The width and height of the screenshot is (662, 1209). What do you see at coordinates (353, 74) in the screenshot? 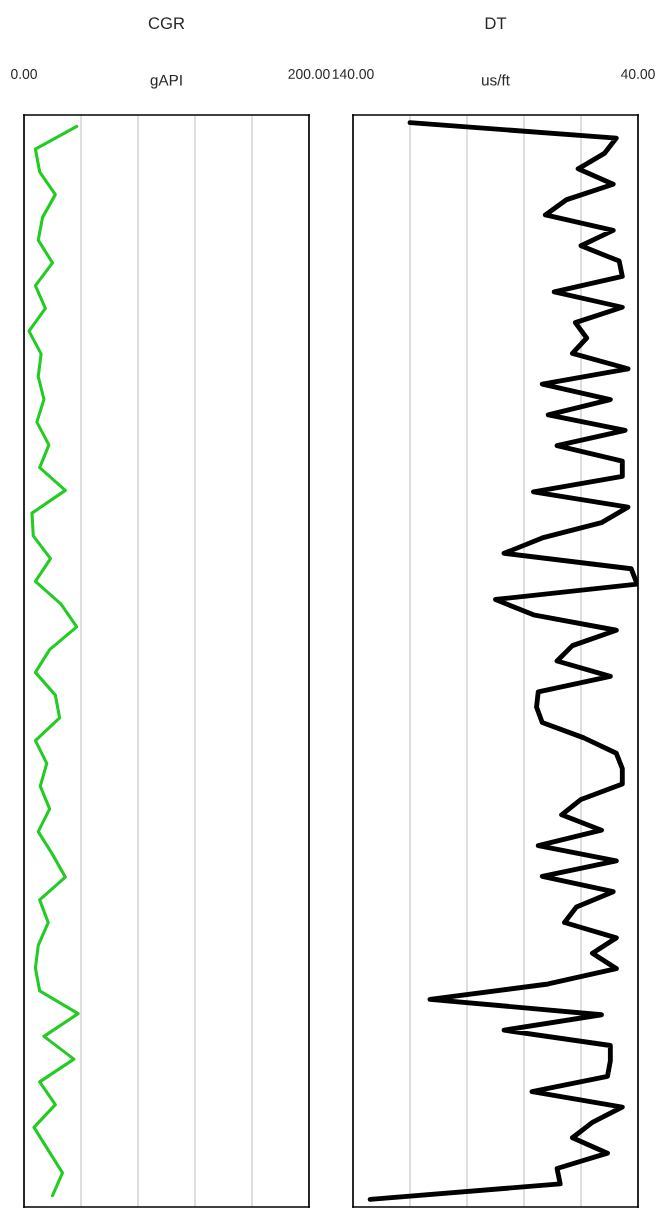
I see `x-tick-label: 140.00` at bounding box center [353, 74].